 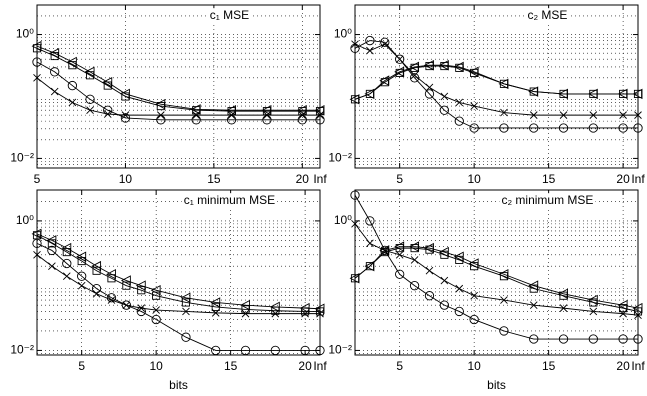 I want to click on panel-title: c₂ minimum MSE, so click(x=547, y=200).